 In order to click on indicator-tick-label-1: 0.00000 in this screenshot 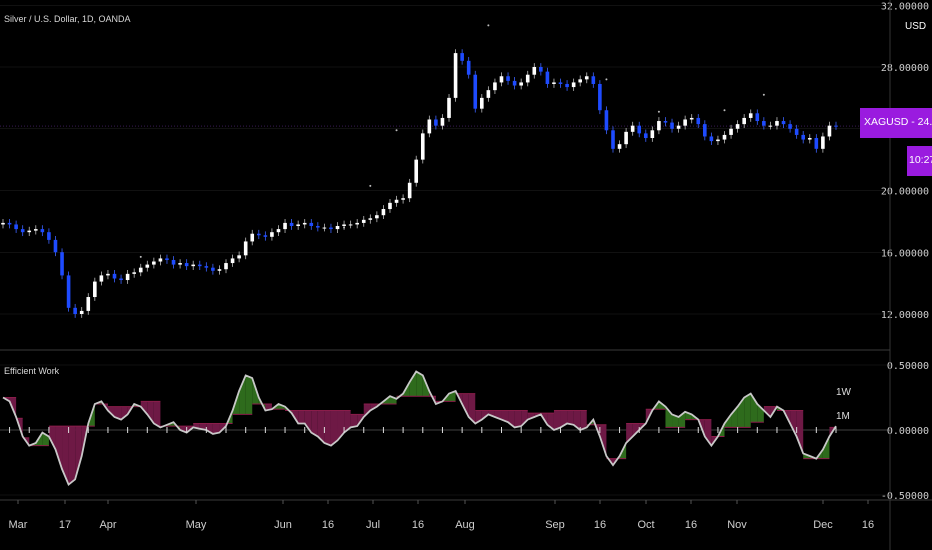, I will do `click(908, 431)`.